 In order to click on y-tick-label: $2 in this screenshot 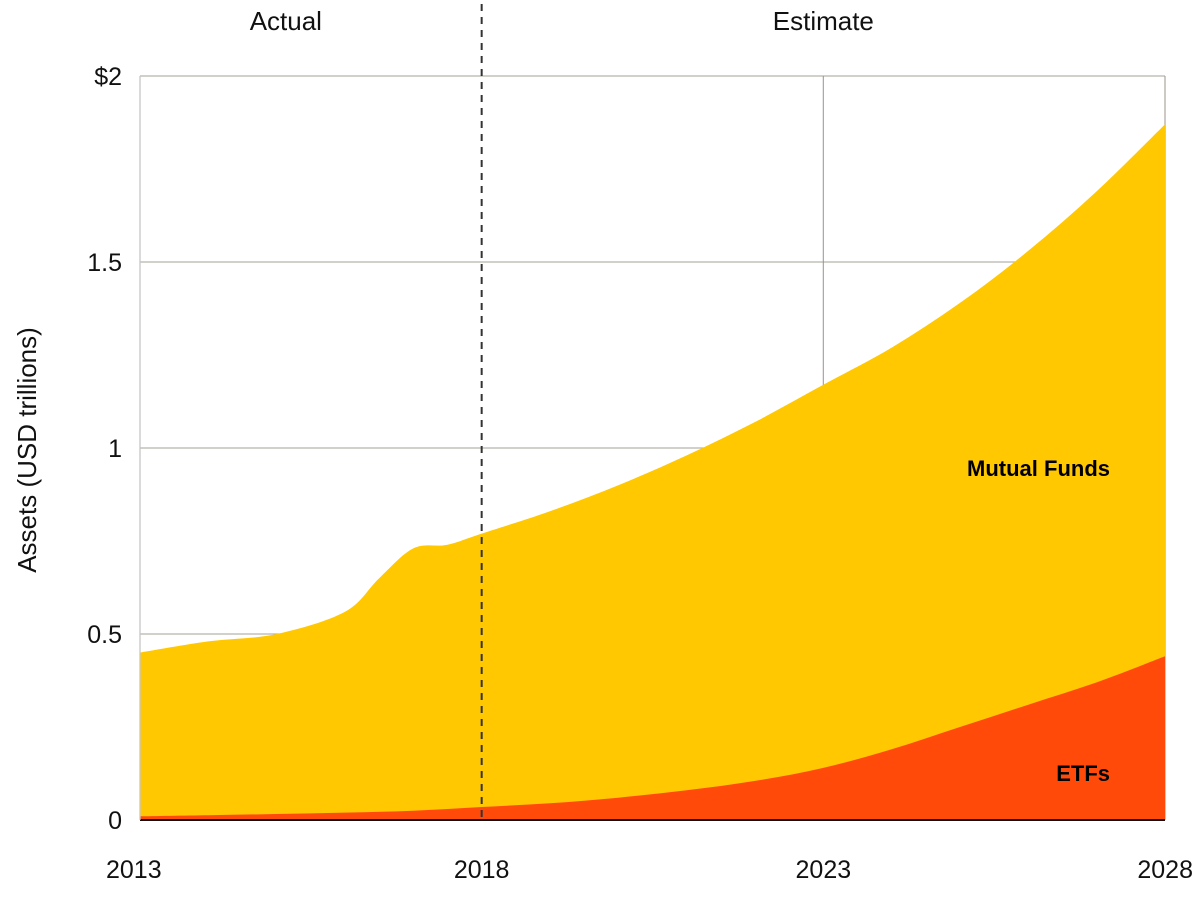, I will do `click(108, 77)`.